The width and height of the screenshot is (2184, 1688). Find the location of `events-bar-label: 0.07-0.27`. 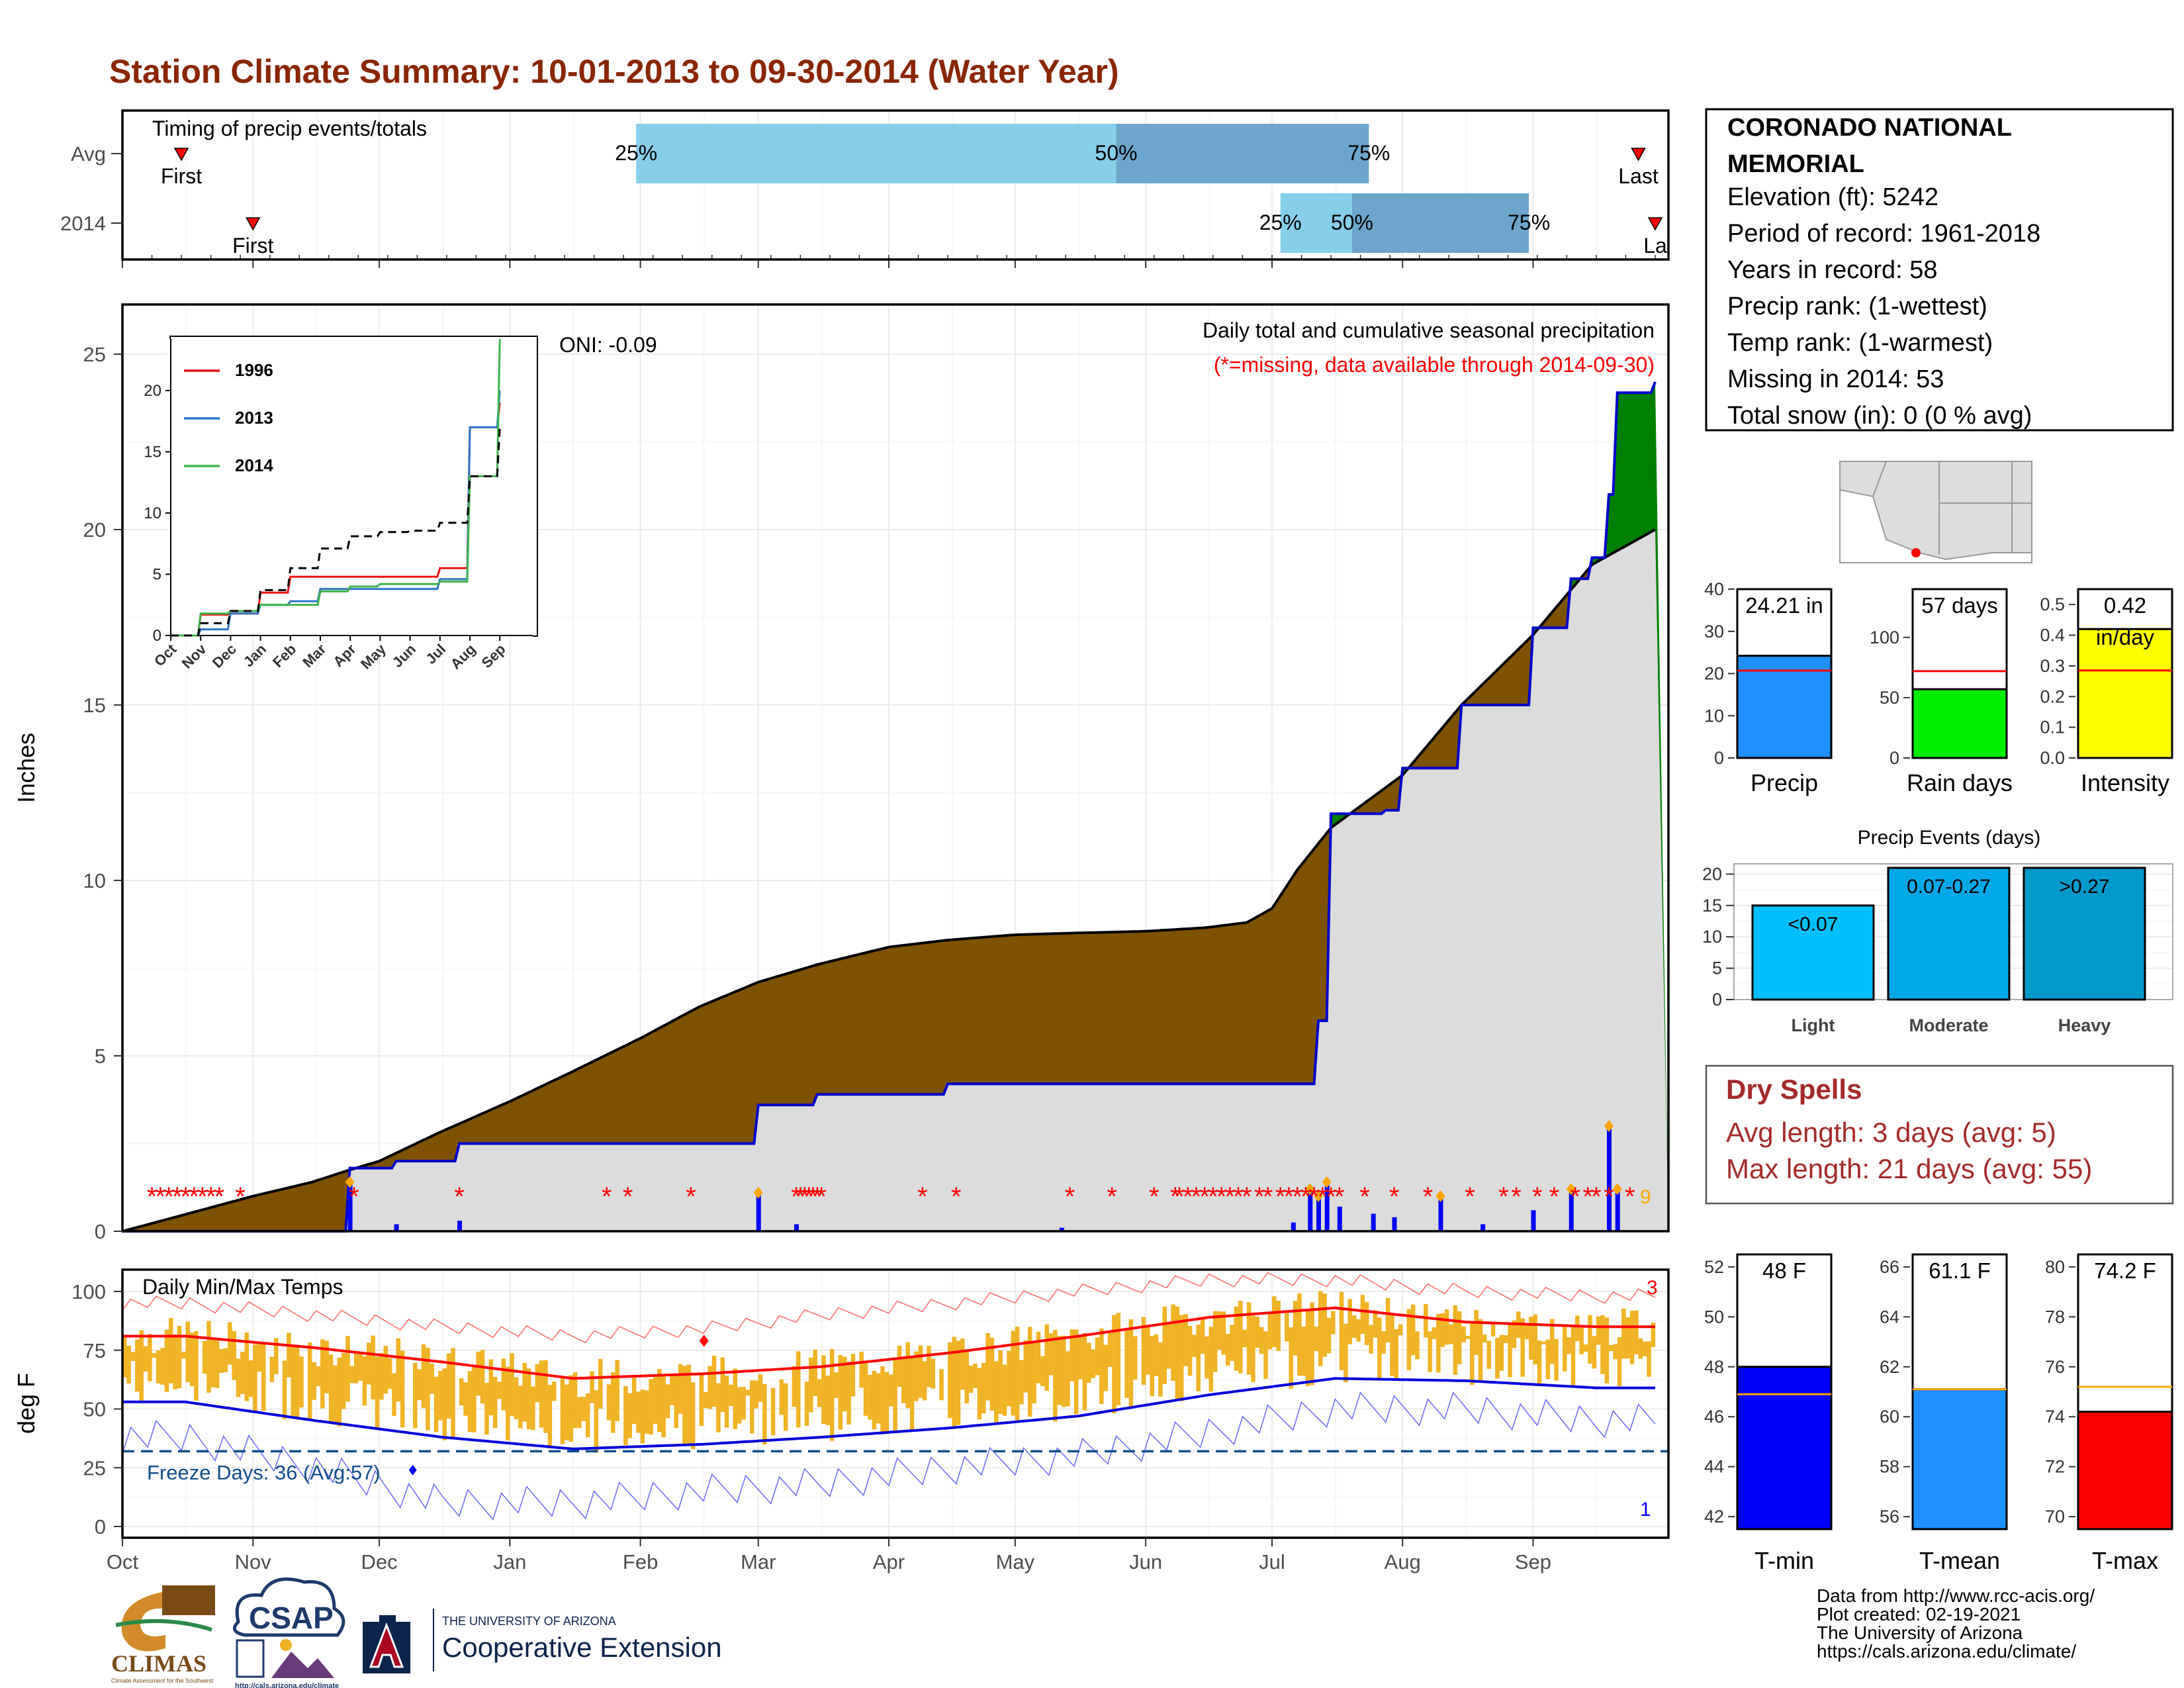

events-bar-label: 0.07-0.27 is located at coordinates (1949, 887).